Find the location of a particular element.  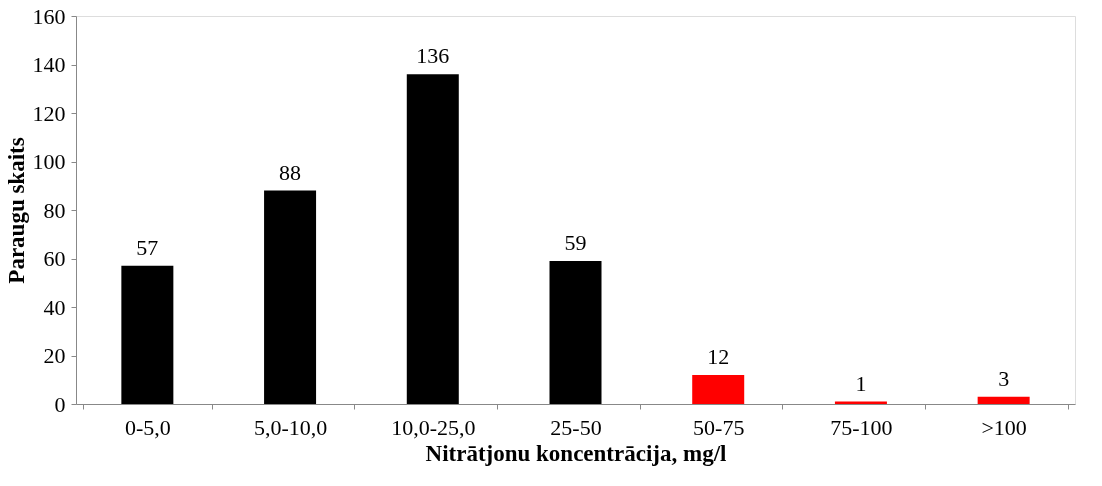

y-tick-label: 100 is located at coordinates (49, 161).